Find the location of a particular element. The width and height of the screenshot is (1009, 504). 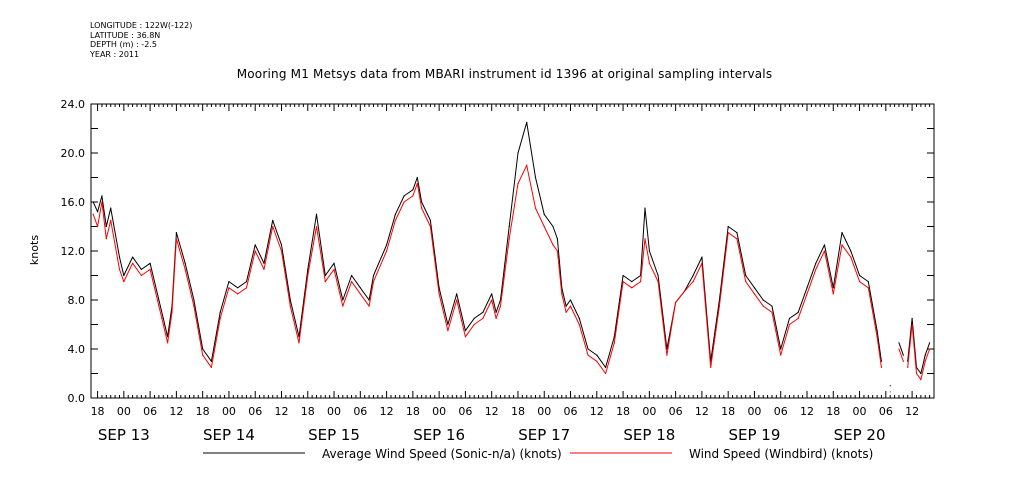

x-date-label: SEP 18 is located at coordinates (649, 435).